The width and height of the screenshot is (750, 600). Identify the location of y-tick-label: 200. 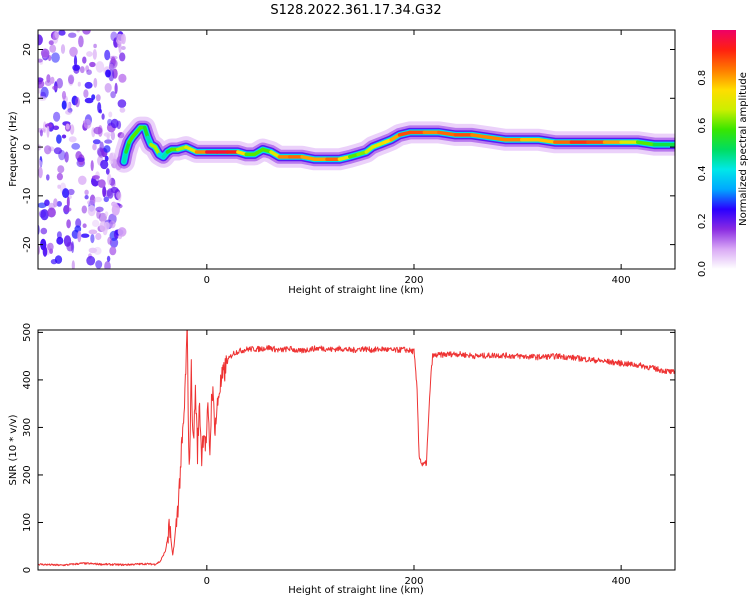
(27, 474).